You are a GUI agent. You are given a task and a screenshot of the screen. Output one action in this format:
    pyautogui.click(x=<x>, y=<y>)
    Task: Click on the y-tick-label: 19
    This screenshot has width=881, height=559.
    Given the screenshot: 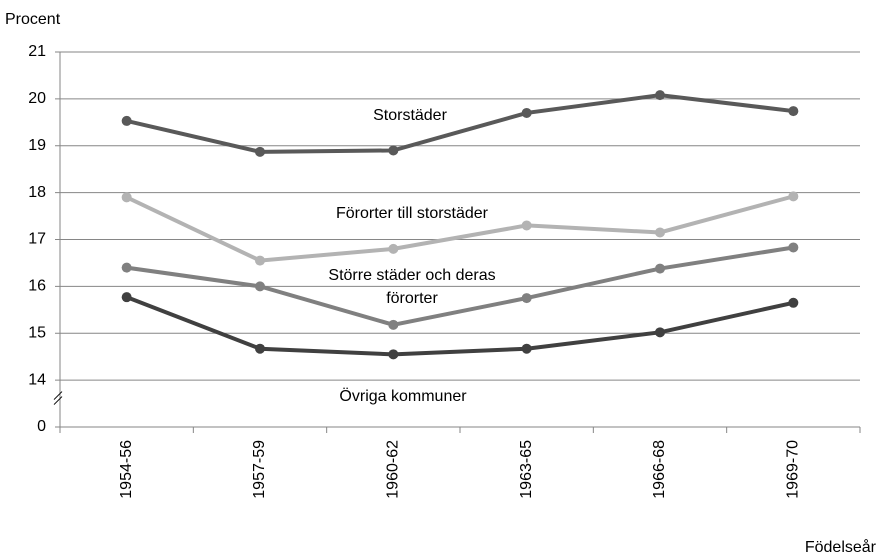 What is the action you would take?
    pyautogui.click(x=37, y=145)
    